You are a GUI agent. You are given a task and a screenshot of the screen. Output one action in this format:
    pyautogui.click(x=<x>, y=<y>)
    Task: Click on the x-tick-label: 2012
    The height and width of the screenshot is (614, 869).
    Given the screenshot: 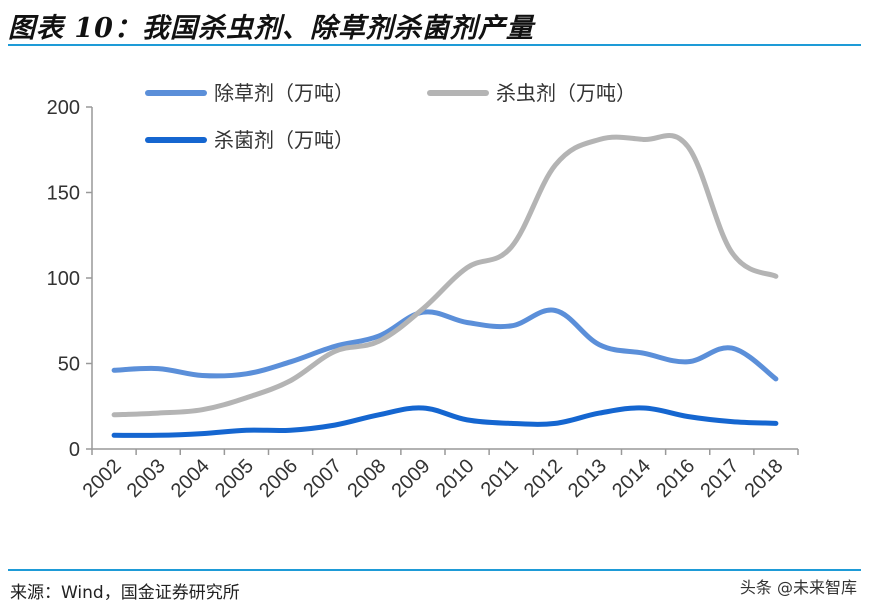 What is the action you would take?
    pyautogui.click(x=543, y=478)
    